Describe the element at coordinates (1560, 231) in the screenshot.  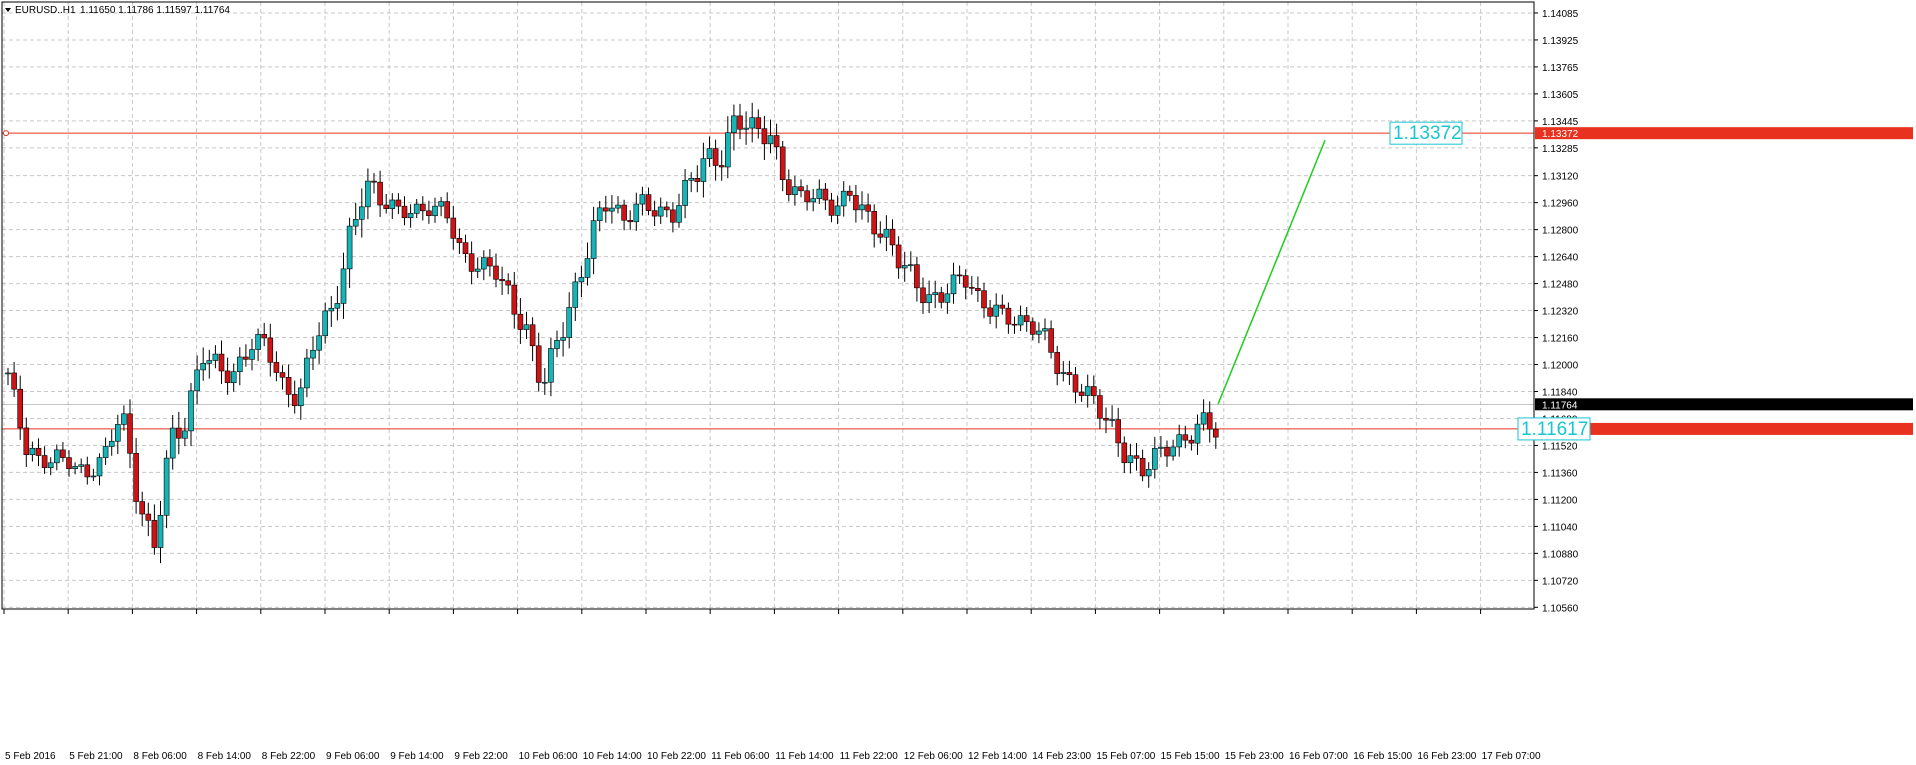
I see `y-tick-label: 1.12800` at that location.